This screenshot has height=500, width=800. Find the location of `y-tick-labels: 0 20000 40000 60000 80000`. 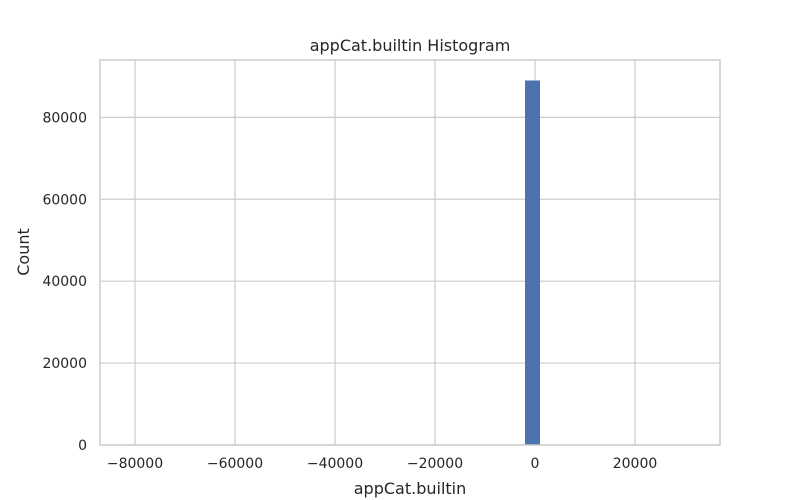

y-tick-labels: 0 20000 40000 60000 80000 is located at coordinates (64, 282).